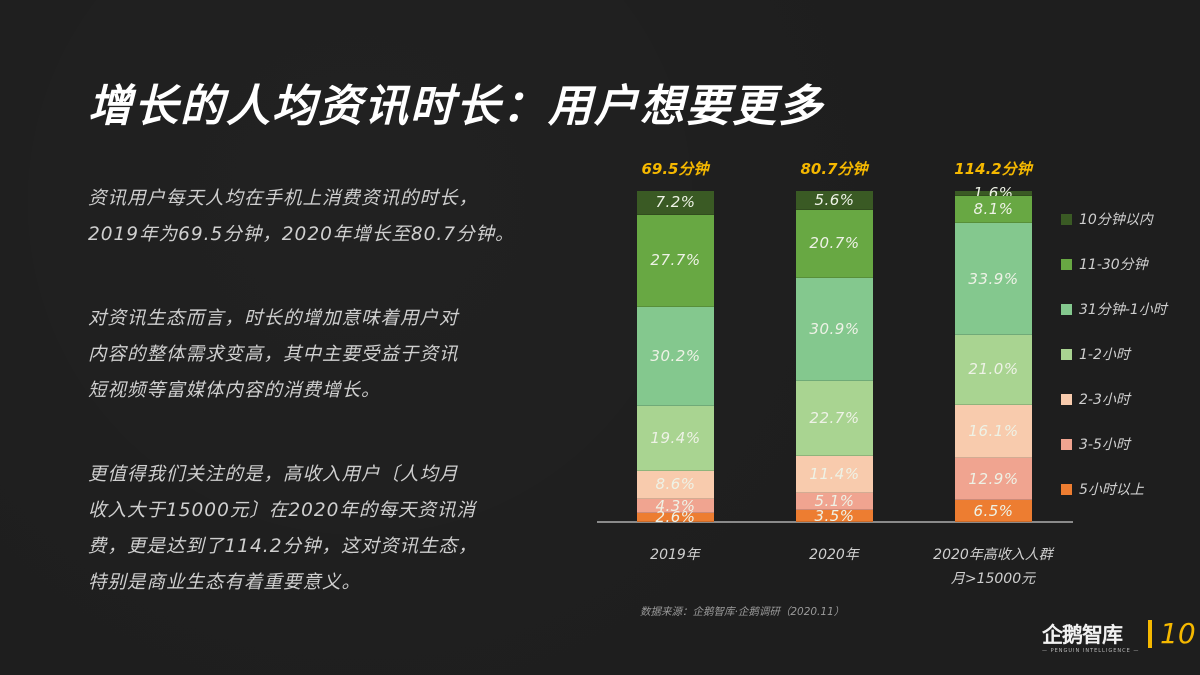  I want to click on legend-item: 2-3小时, so click(1114, 399).